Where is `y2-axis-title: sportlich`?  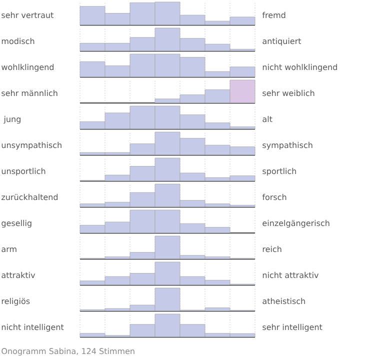 y2-axis-title: sportlich is located at coordinates (279, 172).